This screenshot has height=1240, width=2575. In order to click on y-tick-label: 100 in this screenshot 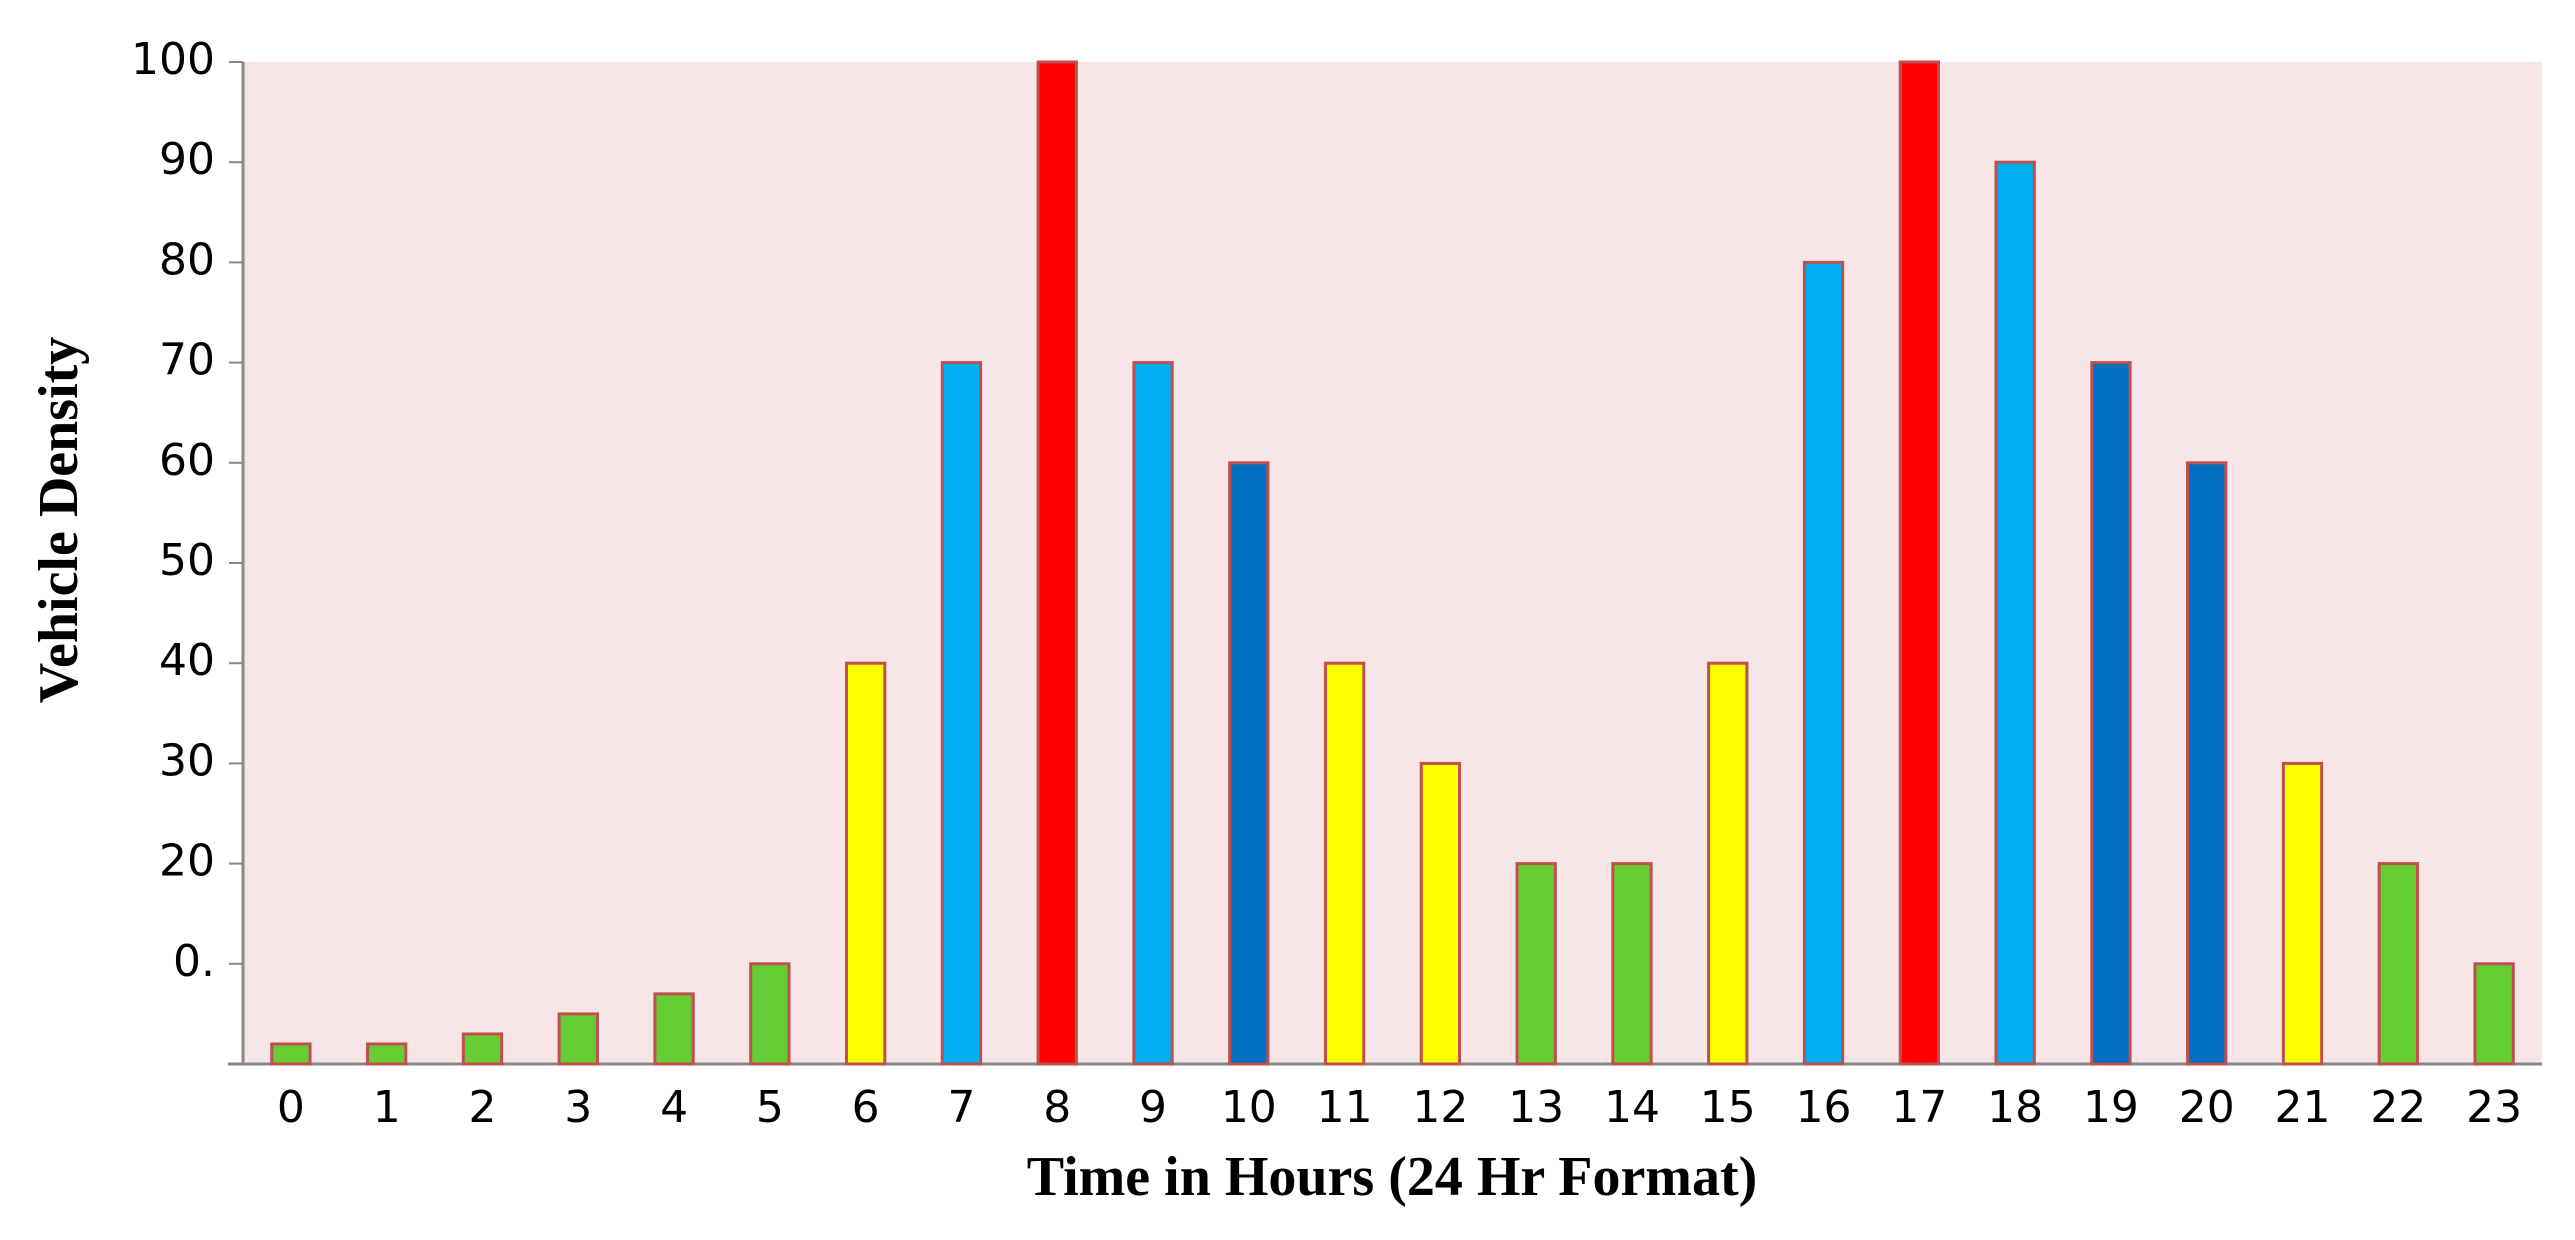, I will do `click(173, 59)`.